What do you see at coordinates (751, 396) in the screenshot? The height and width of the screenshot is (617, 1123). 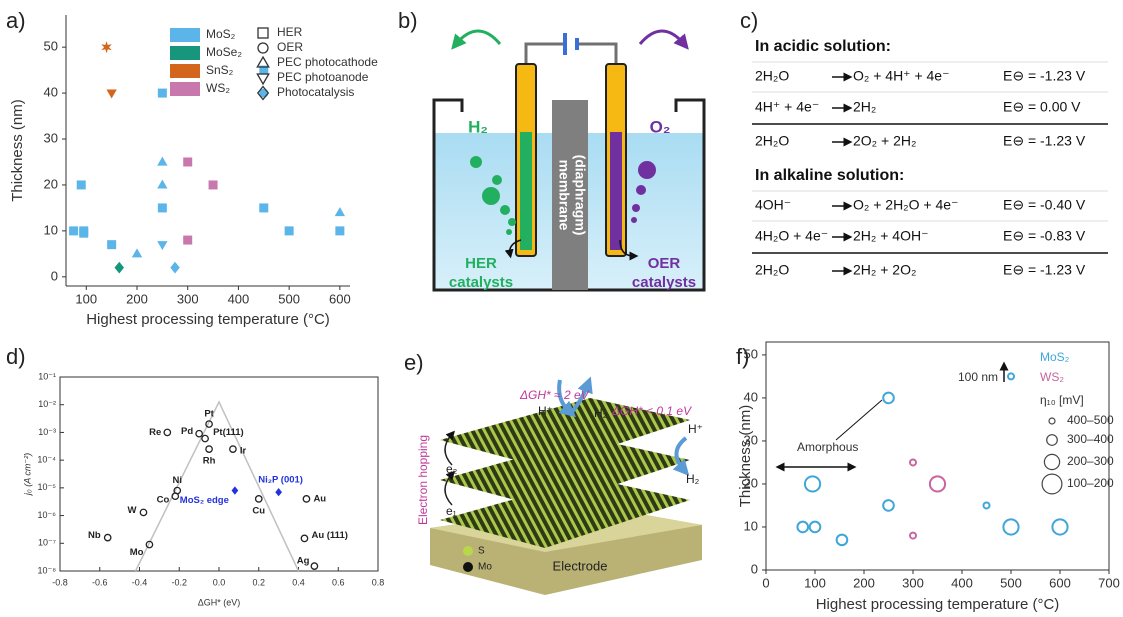 I see `y-tick-label: 40` at bounding box center [751, 396].